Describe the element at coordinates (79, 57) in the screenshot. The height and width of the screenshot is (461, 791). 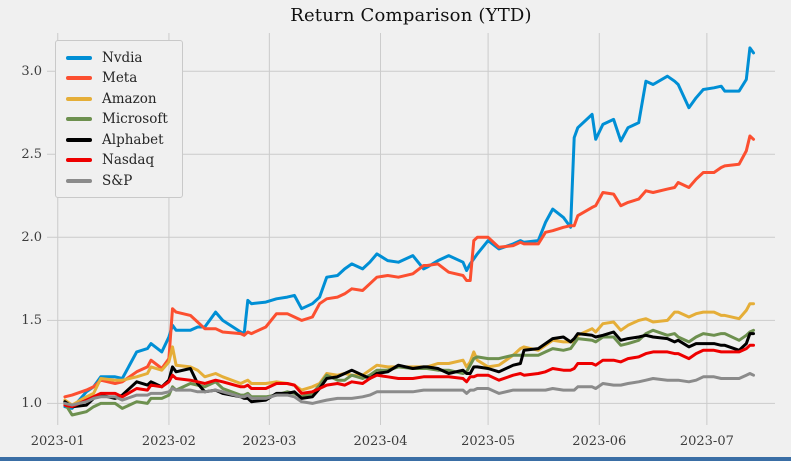
I see `legend-swatch-nvdia` at that location.